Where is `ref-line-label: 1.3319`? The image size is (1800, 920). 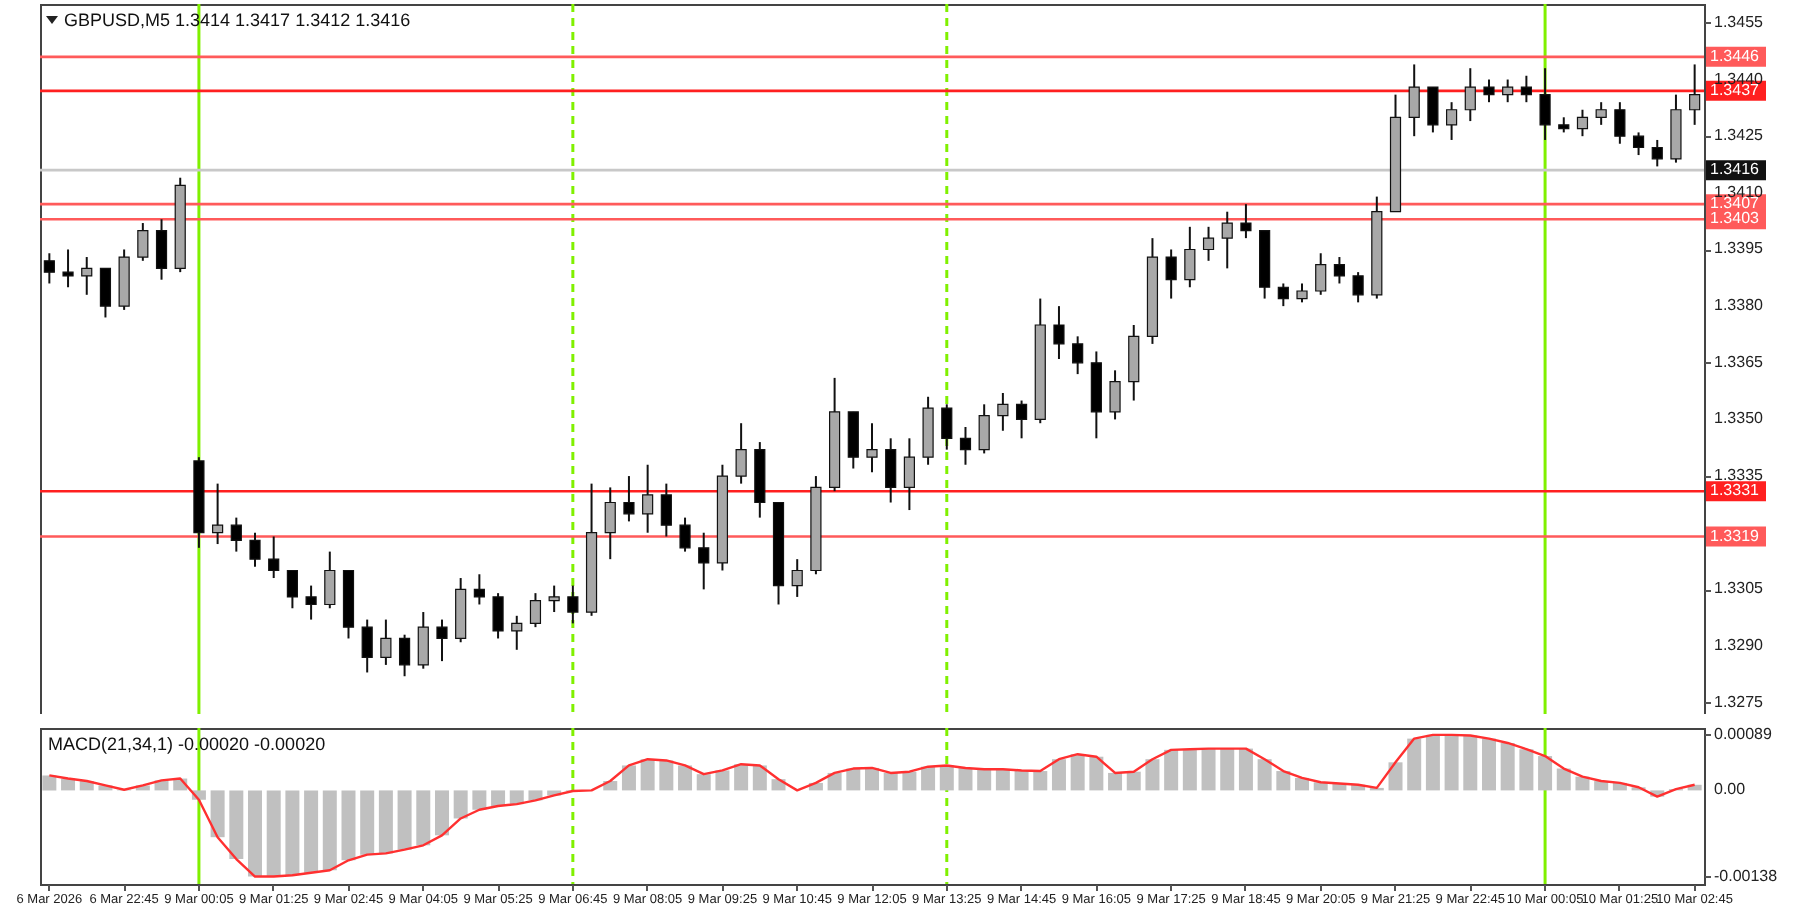 ref-line-label: 1.3319 is located at coordinates (1735, 535).